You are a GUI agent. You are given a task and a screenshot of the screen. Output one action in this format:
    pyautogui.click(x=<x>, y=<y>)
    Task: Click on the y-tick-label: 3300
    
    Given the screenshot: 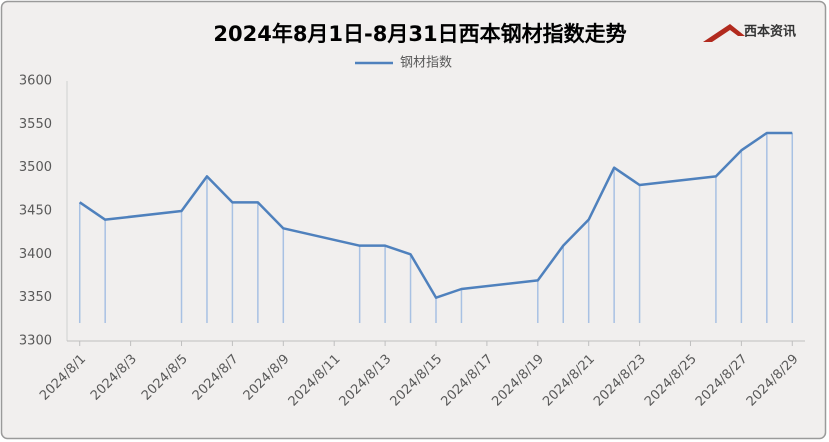 What is the action you would take?
    pyautogui.click(x=35, y=341)
    